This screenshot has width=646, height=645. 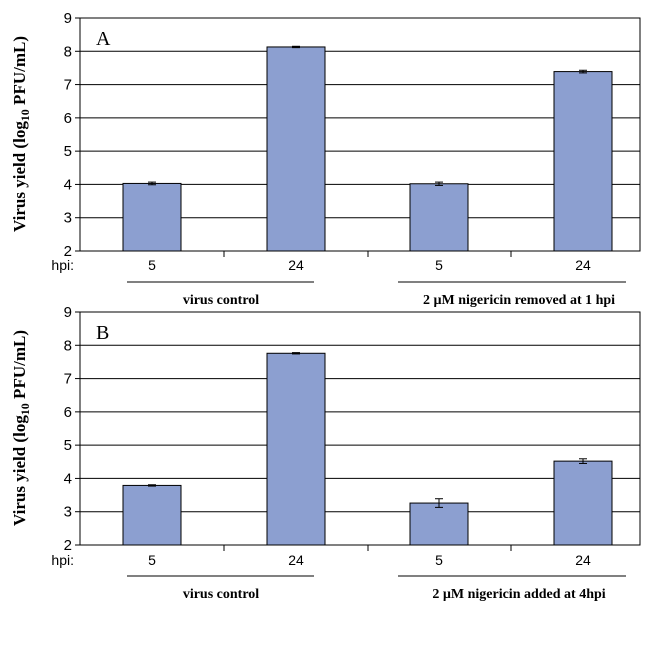 I want to click on panel-label: B, so click(x=102, y=333).